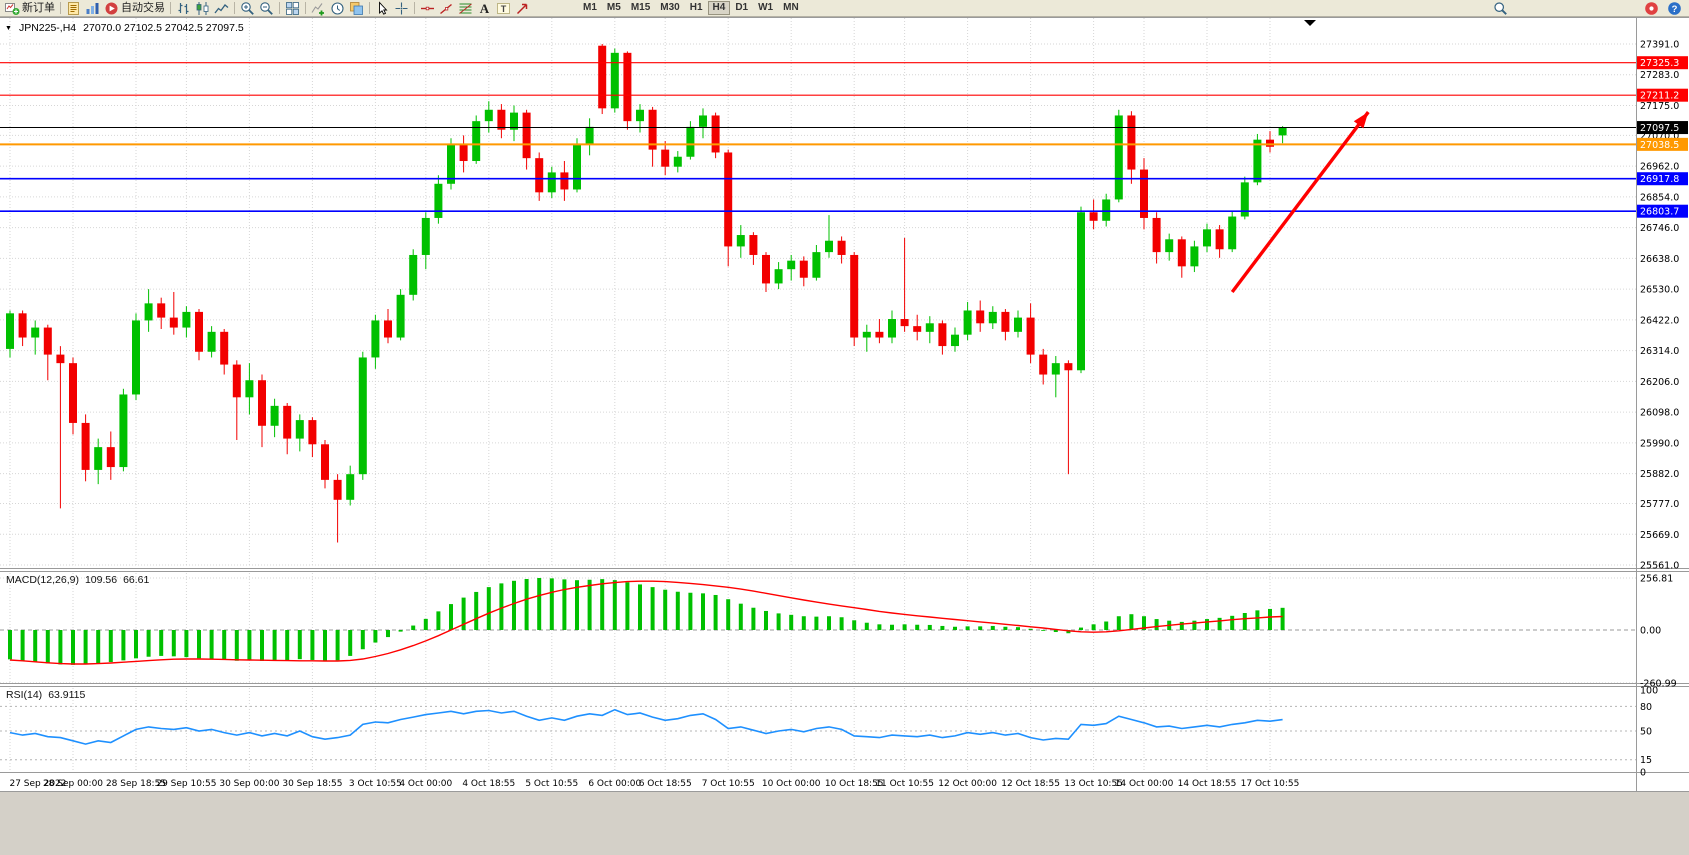 This screenshot has width=1689, height=855. What do you see at coordinates (670, 7) in the screenshot?
I see `timeframe-M30: M30` at bounding box center [670, 7].